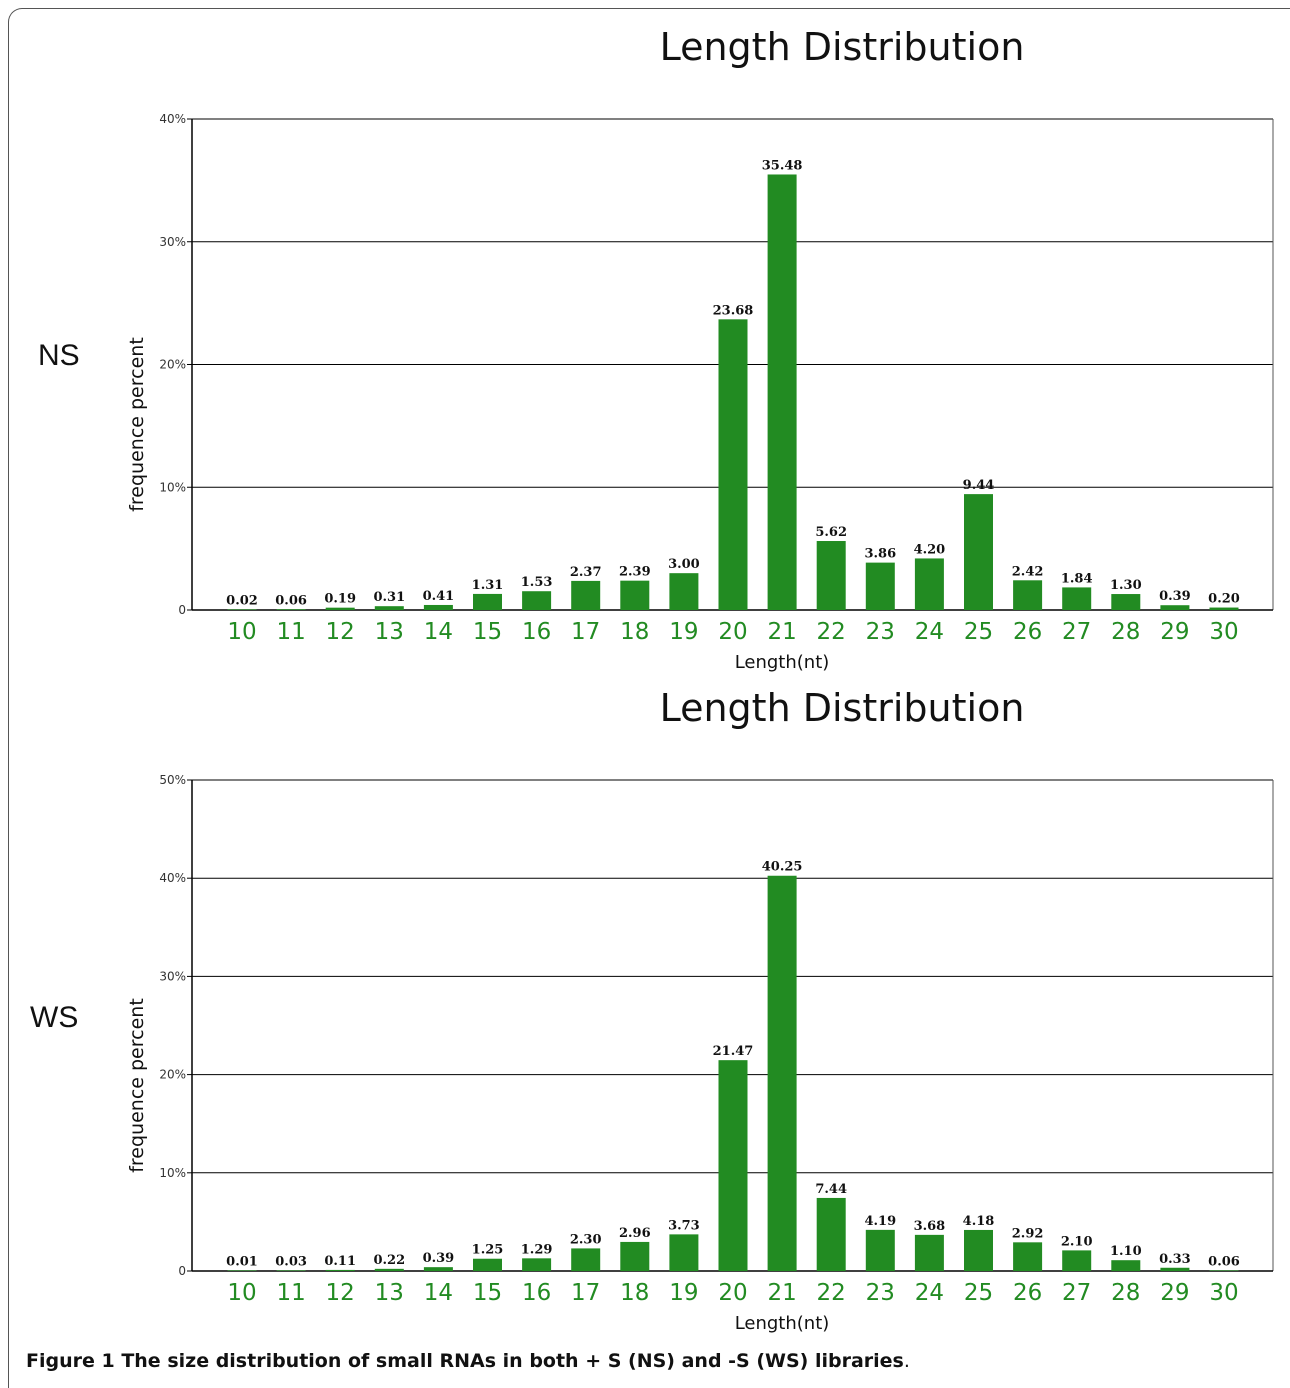  What do you see at coordinates (487, 632) in the screenshot?
I see `panel1-x-tick-label: 15` at bounding box center [487, 632].